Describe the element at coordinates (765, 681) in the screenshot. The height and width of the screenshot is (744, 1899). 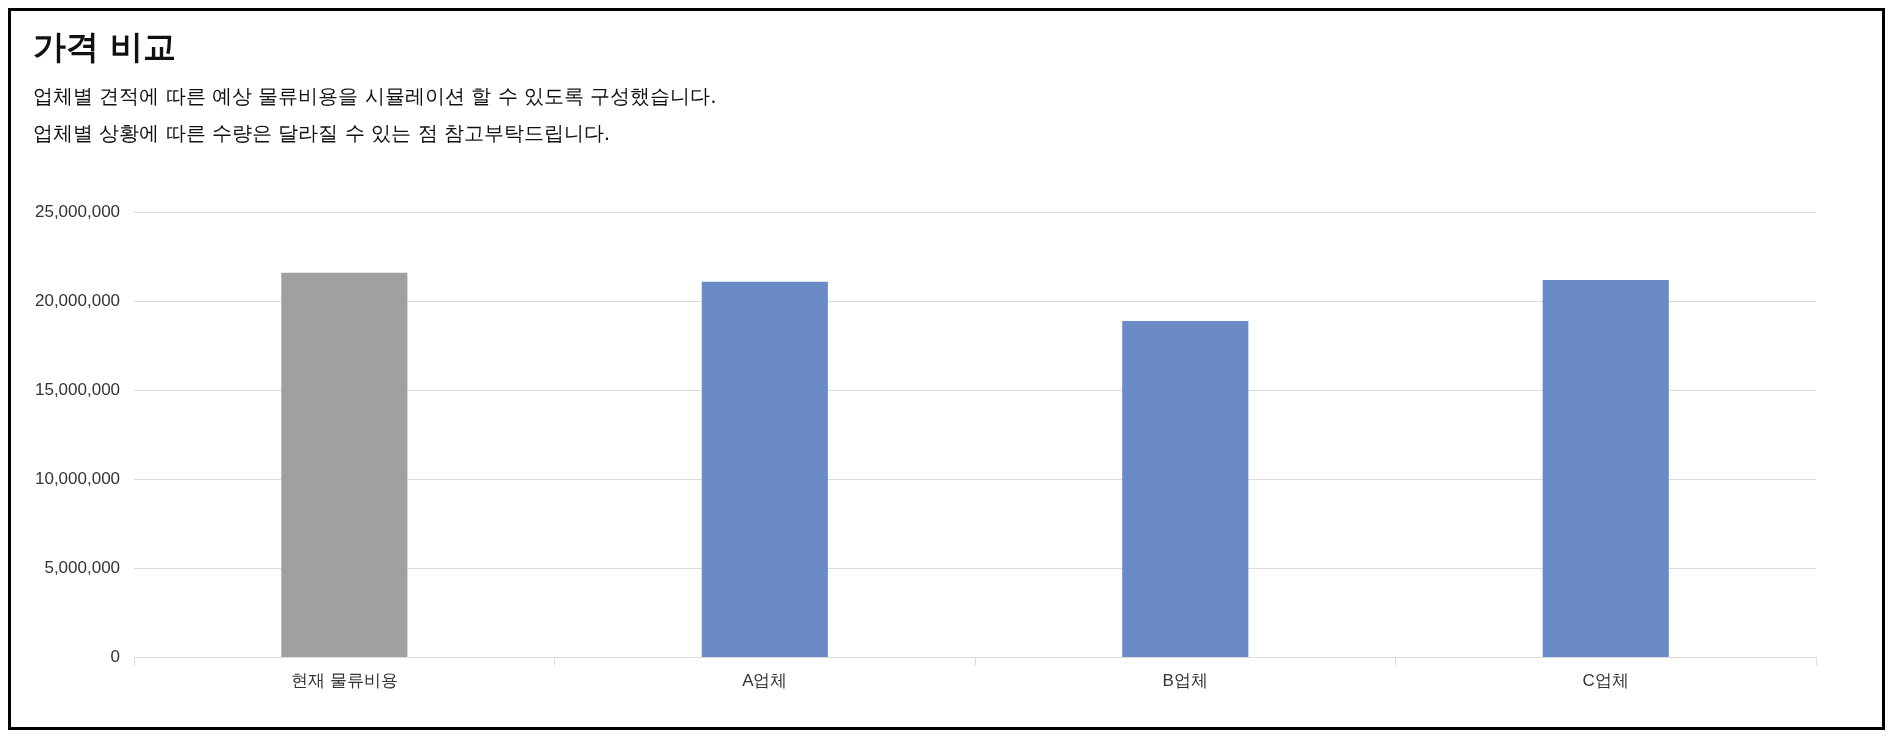
I see `x-tick-label: A업체` at that location.